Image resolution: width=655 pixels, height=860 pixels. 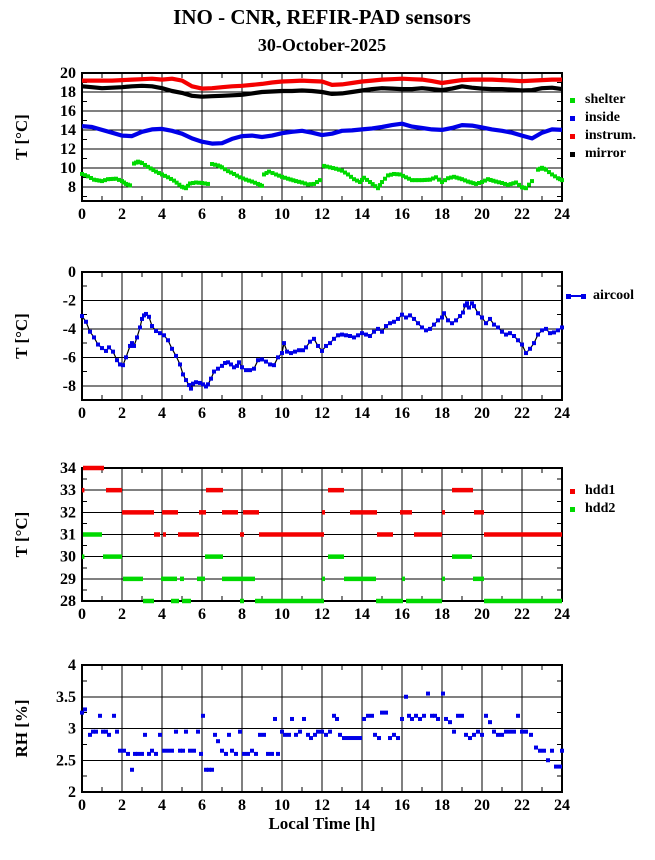 I want to click on series-hdd2, so click(x=322, y=568).